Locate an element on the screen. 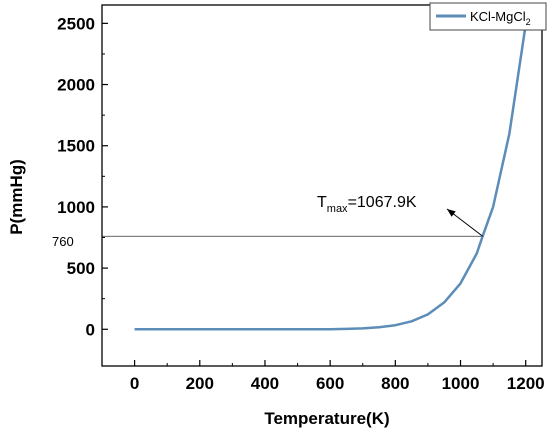 Image resolution: width=550 pixels, height=434 pixels. y-tick-label: 500 is located at coordinates (81, 268).